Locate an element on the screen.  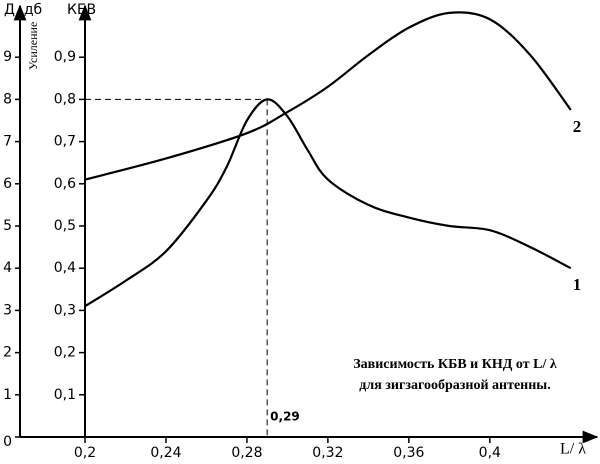
y-tick-label: 0,9 is located at coordinates (65, 57).